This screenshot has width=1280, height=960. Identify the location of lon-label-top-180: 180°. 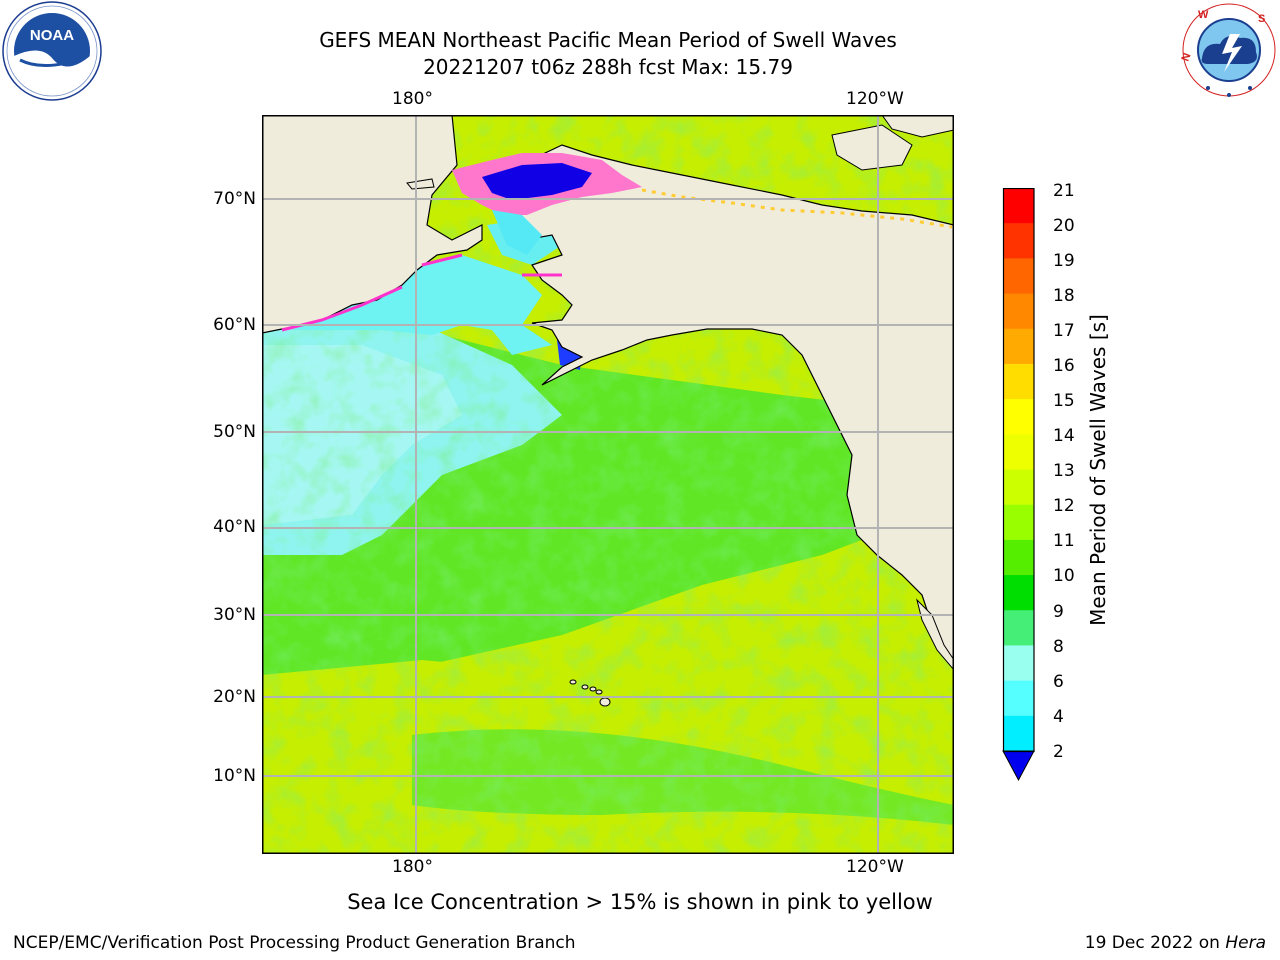
(412, 99).